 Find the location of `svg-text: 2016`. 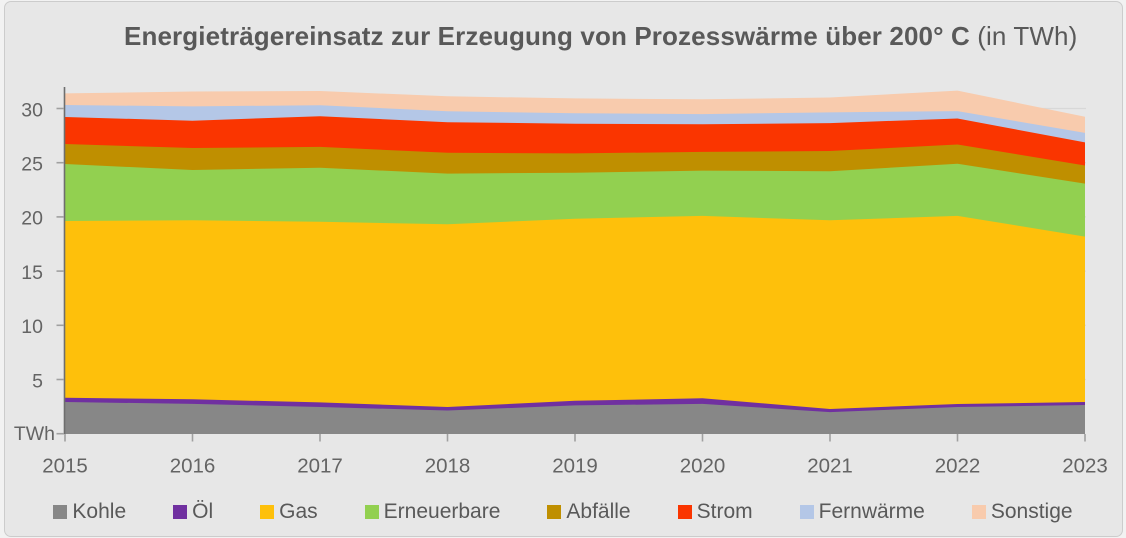

svg-text: 2016 is located at coordinates (193, 466).